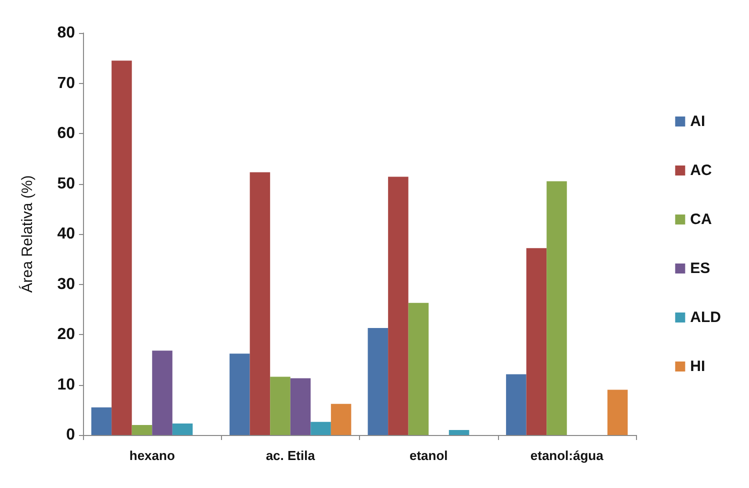 The image size is (749, 488). I want to click on y-axis-title: Área Relativa (%), so click(27, 234).